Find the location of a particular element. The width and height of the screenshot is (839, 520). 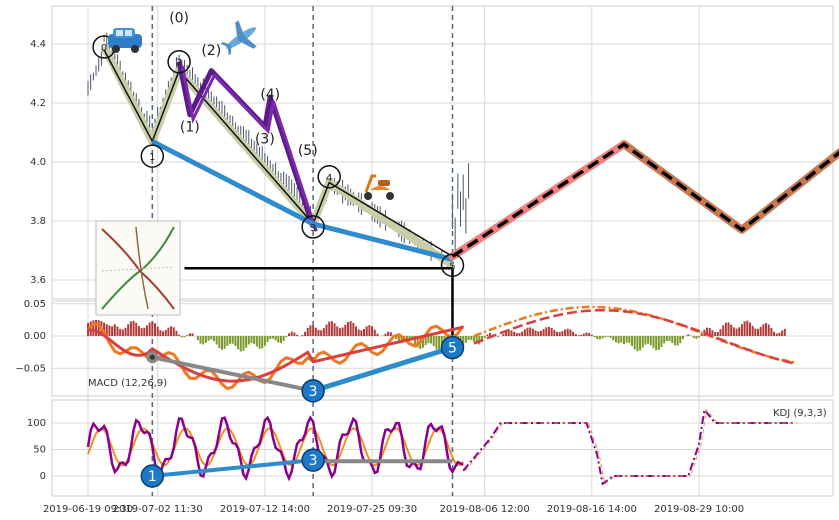

macd-gray-line is located at coordinates (232, 374).